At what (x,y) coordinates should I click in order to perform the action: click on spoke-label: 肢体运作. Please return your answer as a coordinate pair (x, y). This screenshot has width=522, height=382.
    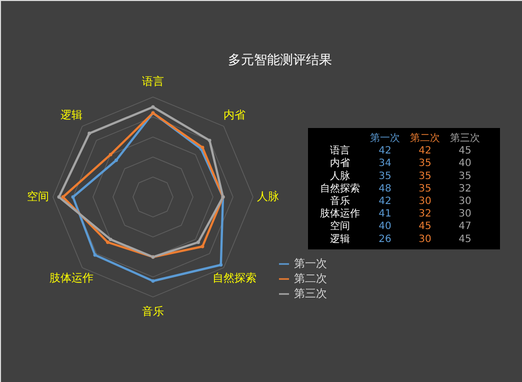
    Looking at the image, I should click on (72, 277).